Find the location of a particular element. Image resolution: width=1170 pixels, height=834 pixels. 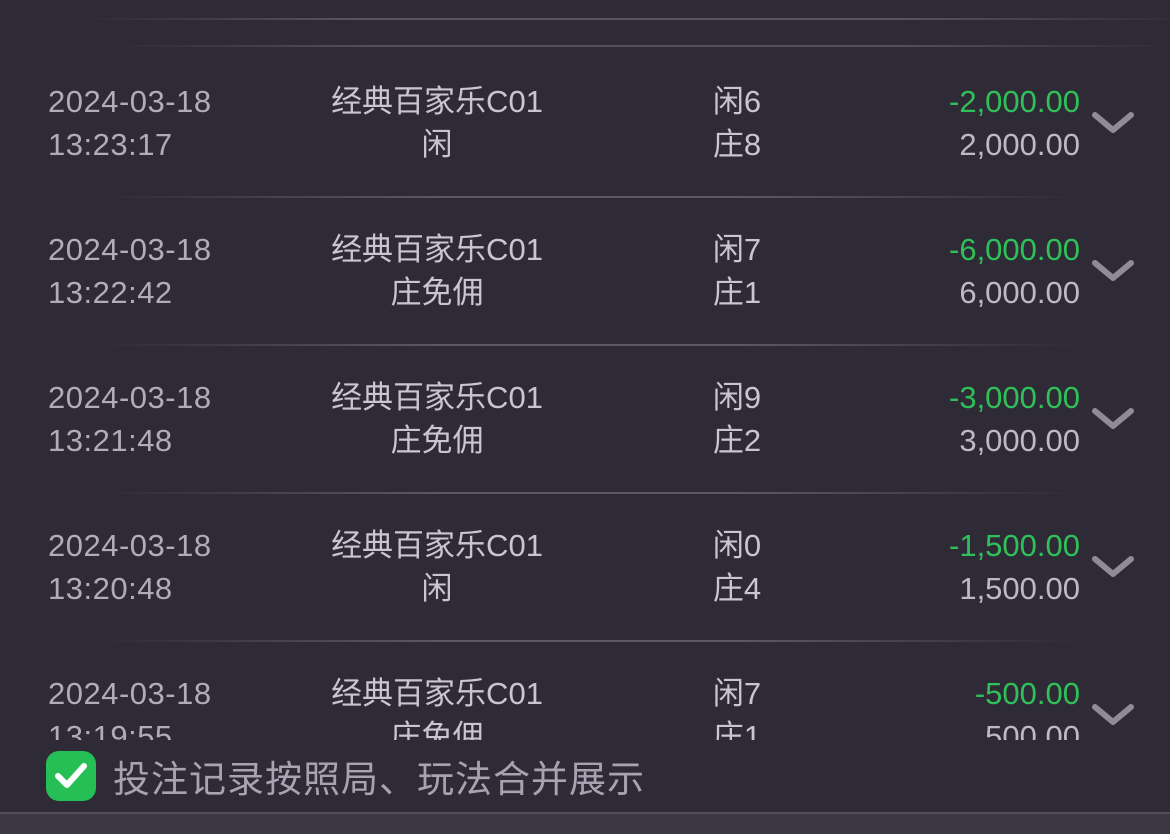

bet-datetime: 2024-03-18 13:23:17 is located at coordinates (174, 123).